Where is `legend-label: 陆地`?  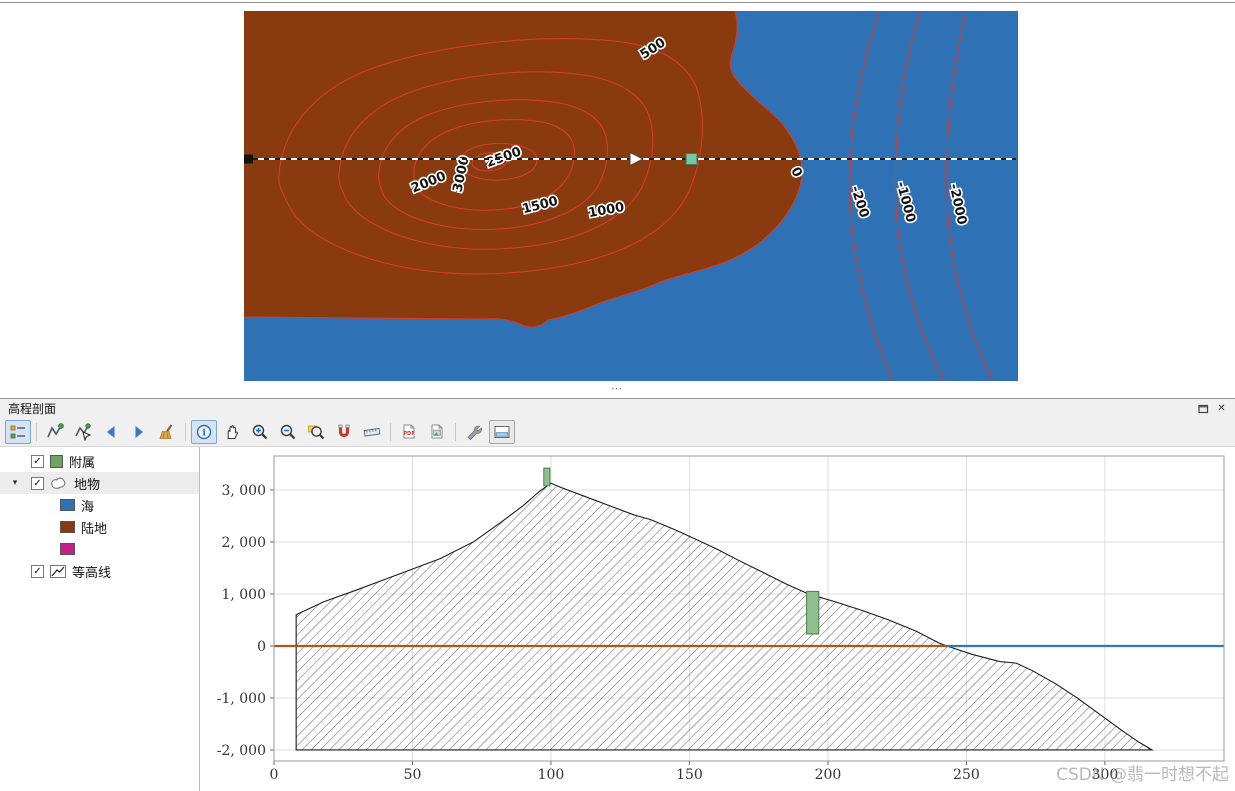 legend-label: 陆地 is located at coordinates (94, 529).